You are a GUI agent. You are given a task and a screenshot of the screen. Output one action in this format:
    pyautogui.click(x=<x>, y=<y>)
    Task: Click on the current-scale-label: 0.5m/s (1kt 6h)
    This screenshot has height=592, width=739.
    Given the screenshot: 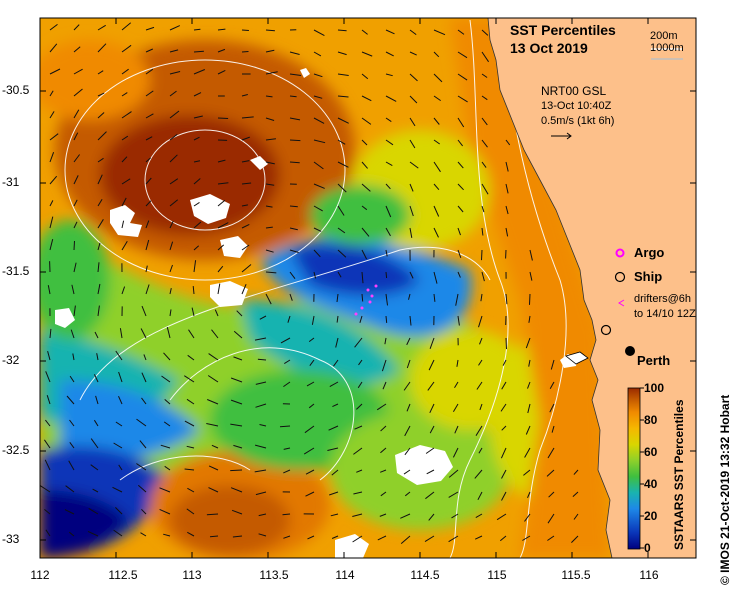 What is the action you would take?
    pyautogui.click(x=578, y=121)
    